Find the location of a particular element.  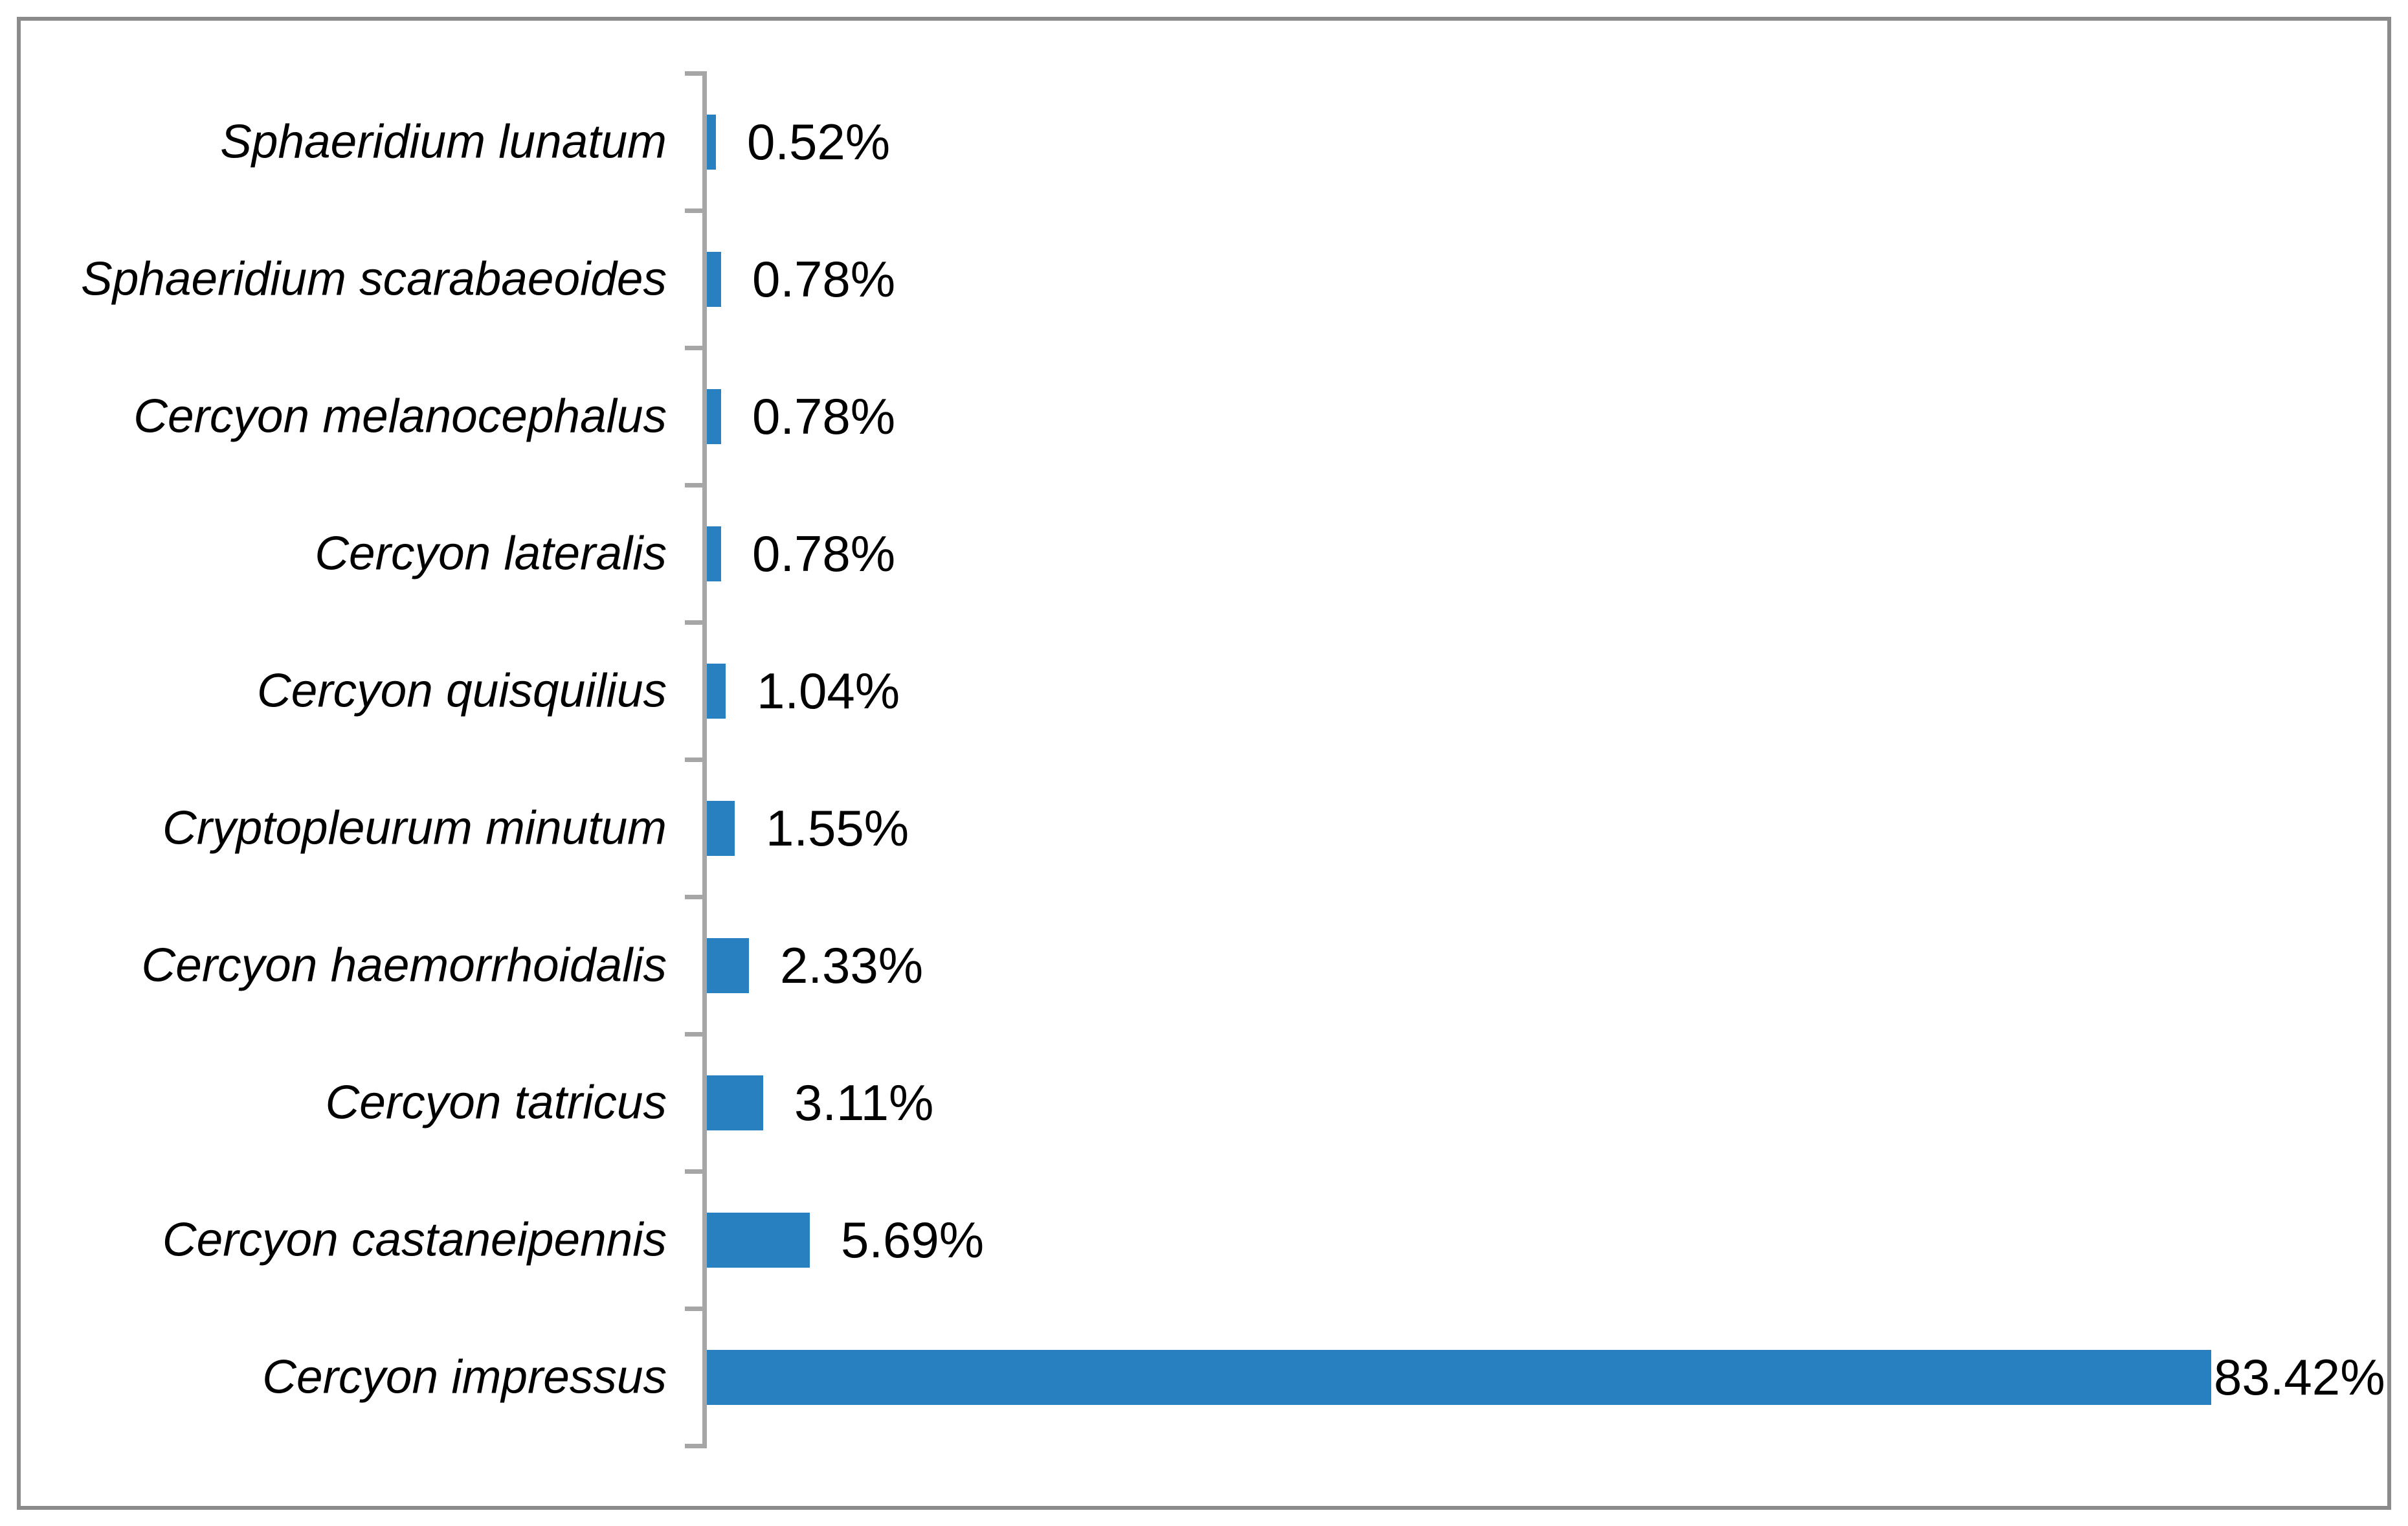

category-label: Cryptopleurum minutum is located at coordinates (415, 829).